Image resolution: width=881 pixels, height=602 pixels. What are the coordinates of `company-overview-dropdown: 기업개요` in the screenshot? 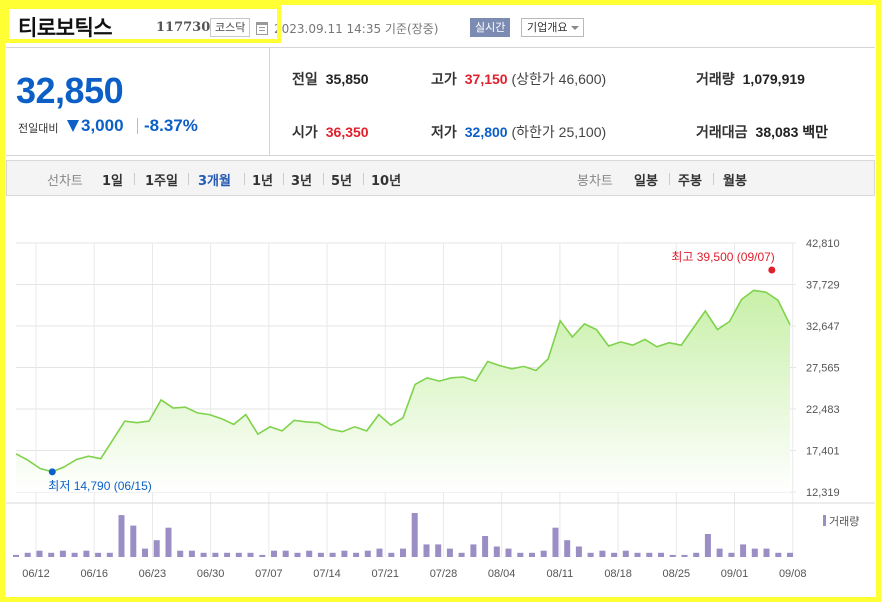 It's located at (553, 27).